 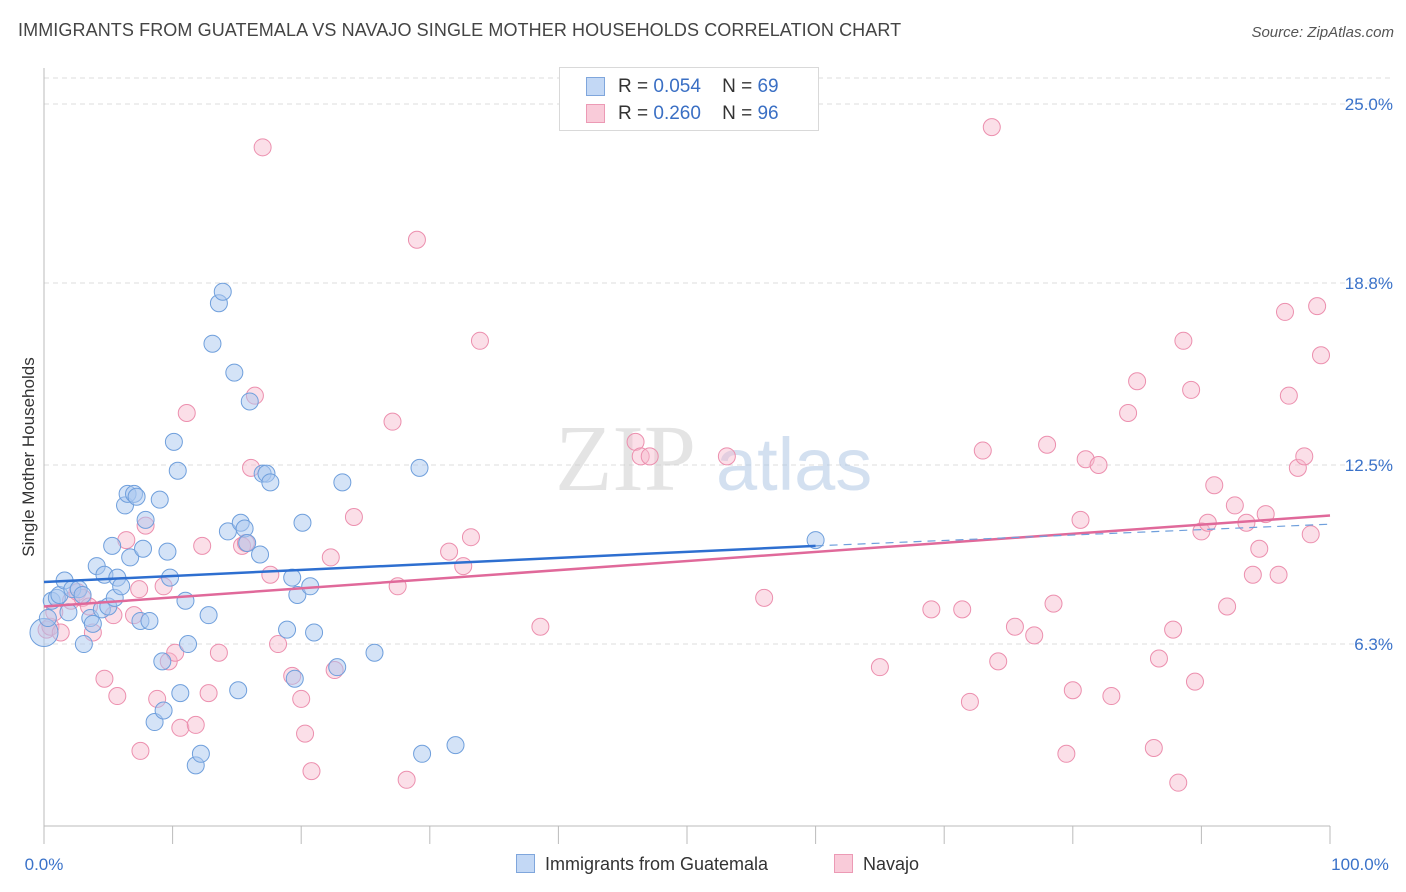 What do you see at coordinates (737, 113) in the screenshot?
I see `legend-n-label: N =` at bounding box center [737, 113].